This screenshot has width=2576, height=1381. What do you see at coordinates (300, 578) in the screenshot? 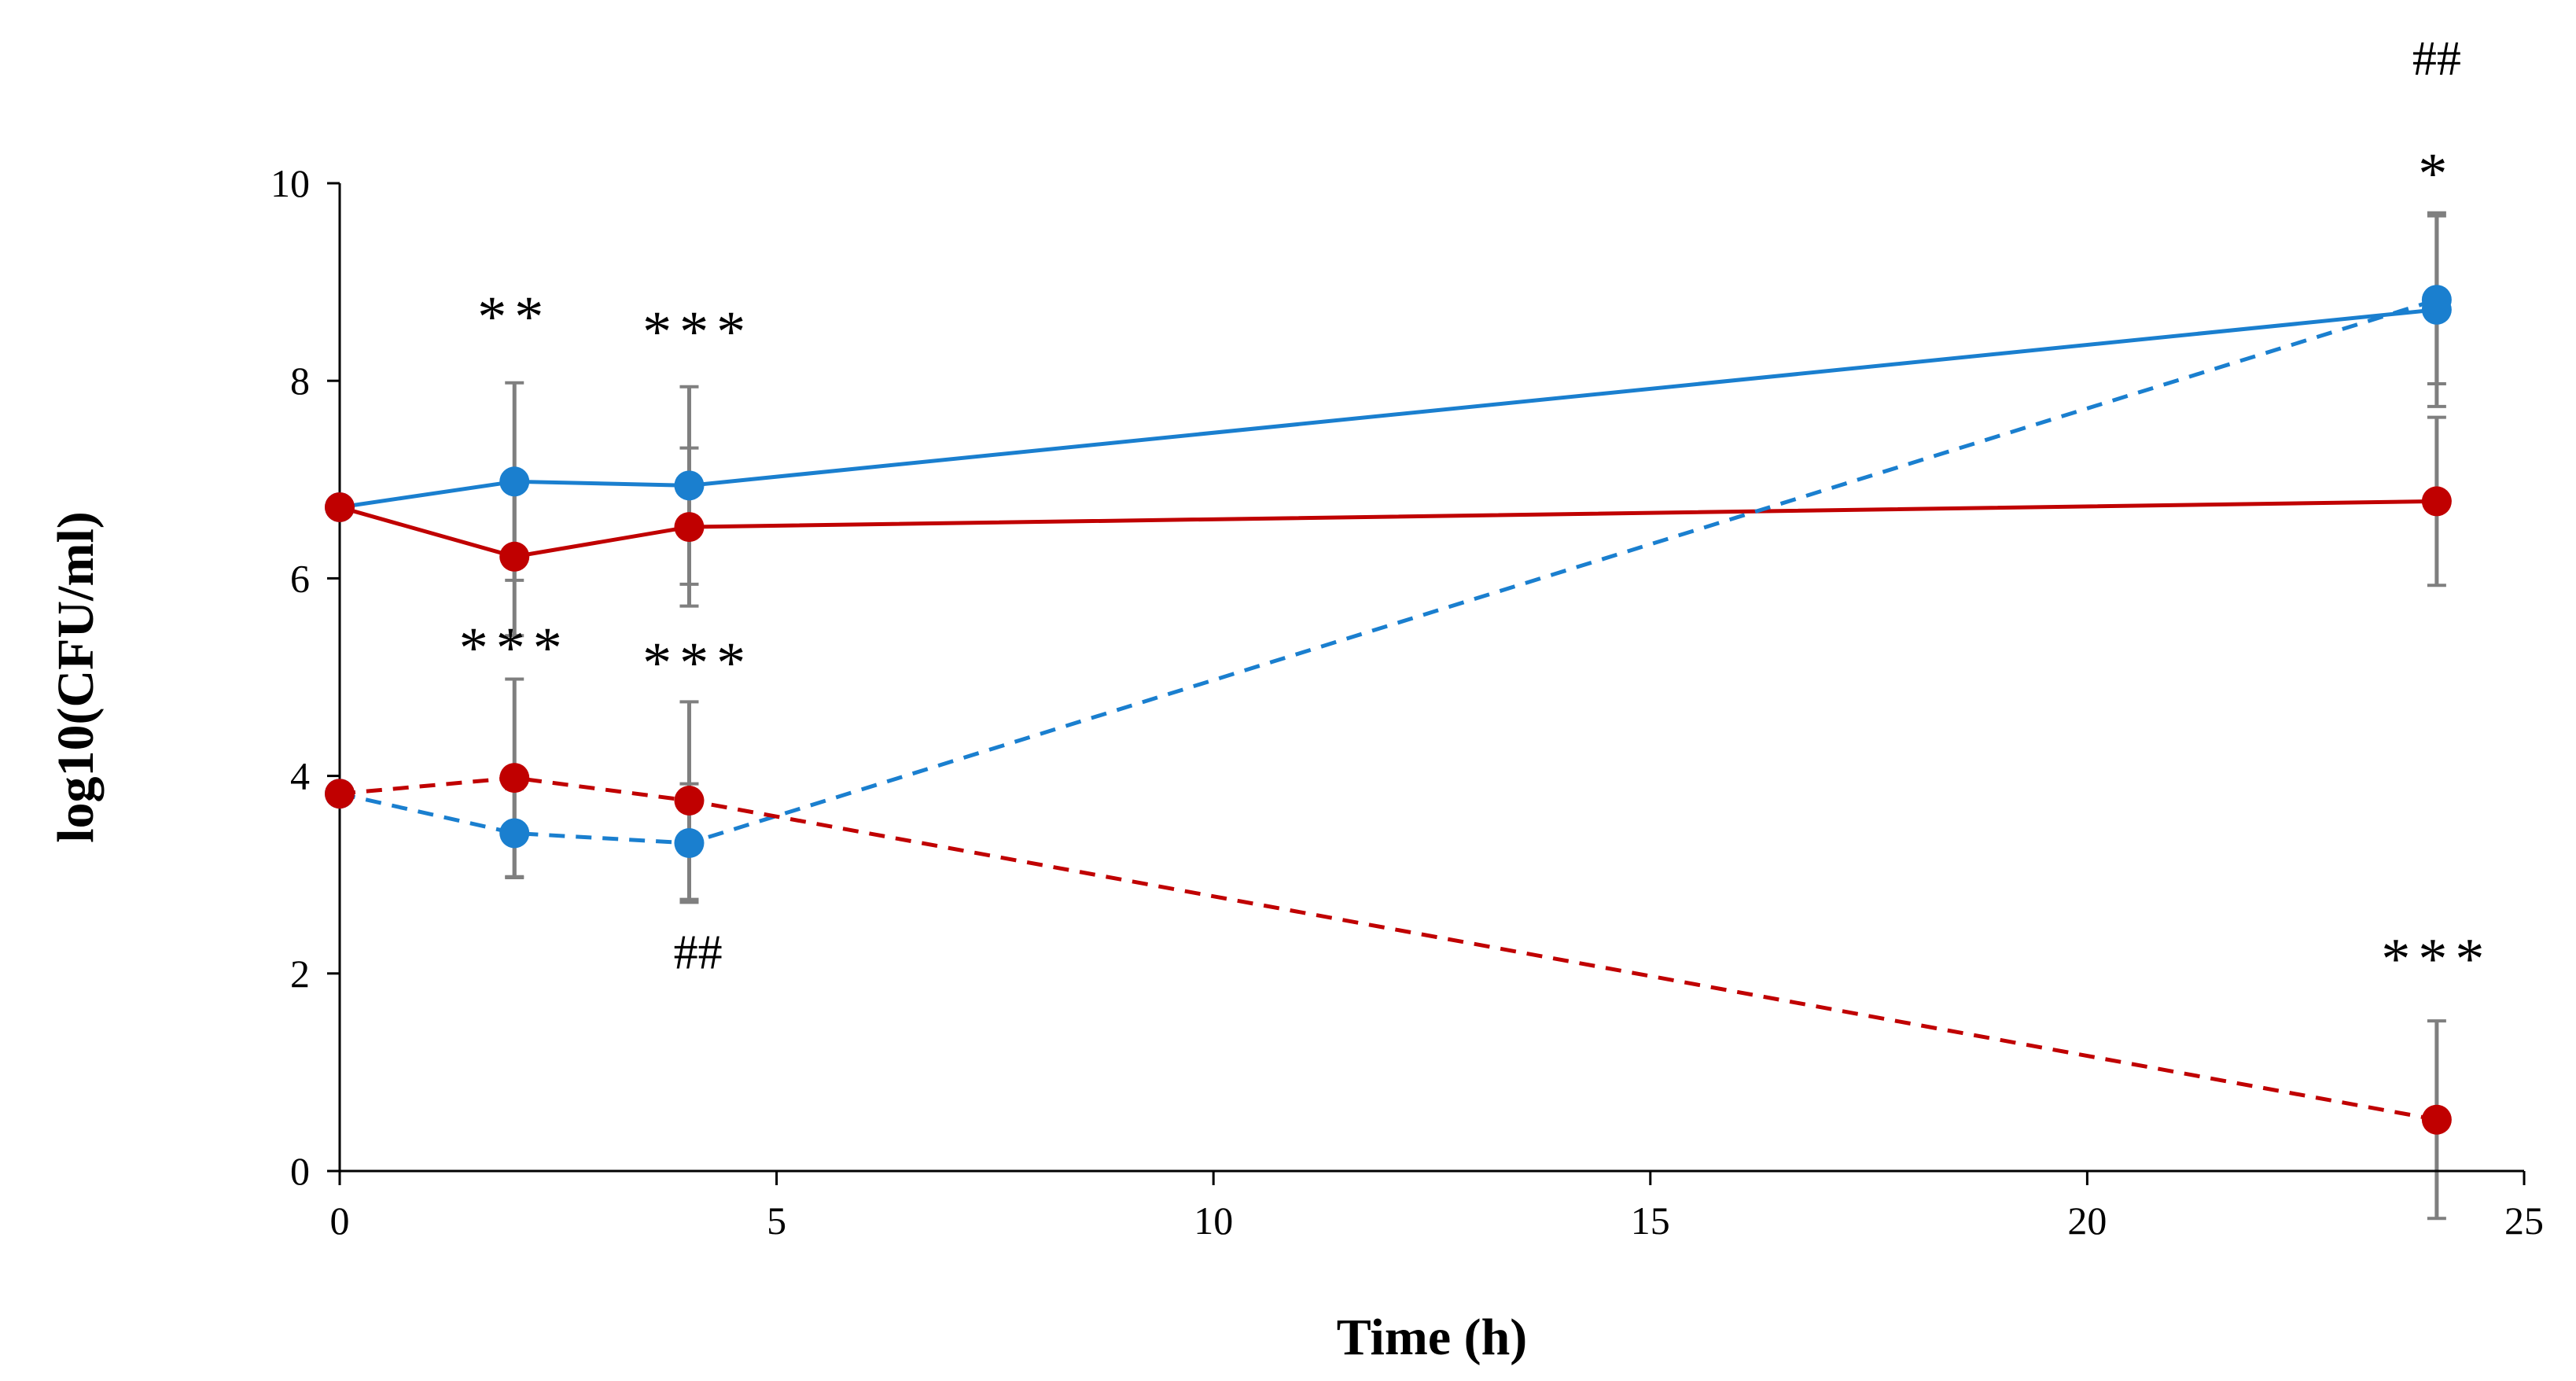
I see `y-tick-label: 6` at bounding box center [300, 578].